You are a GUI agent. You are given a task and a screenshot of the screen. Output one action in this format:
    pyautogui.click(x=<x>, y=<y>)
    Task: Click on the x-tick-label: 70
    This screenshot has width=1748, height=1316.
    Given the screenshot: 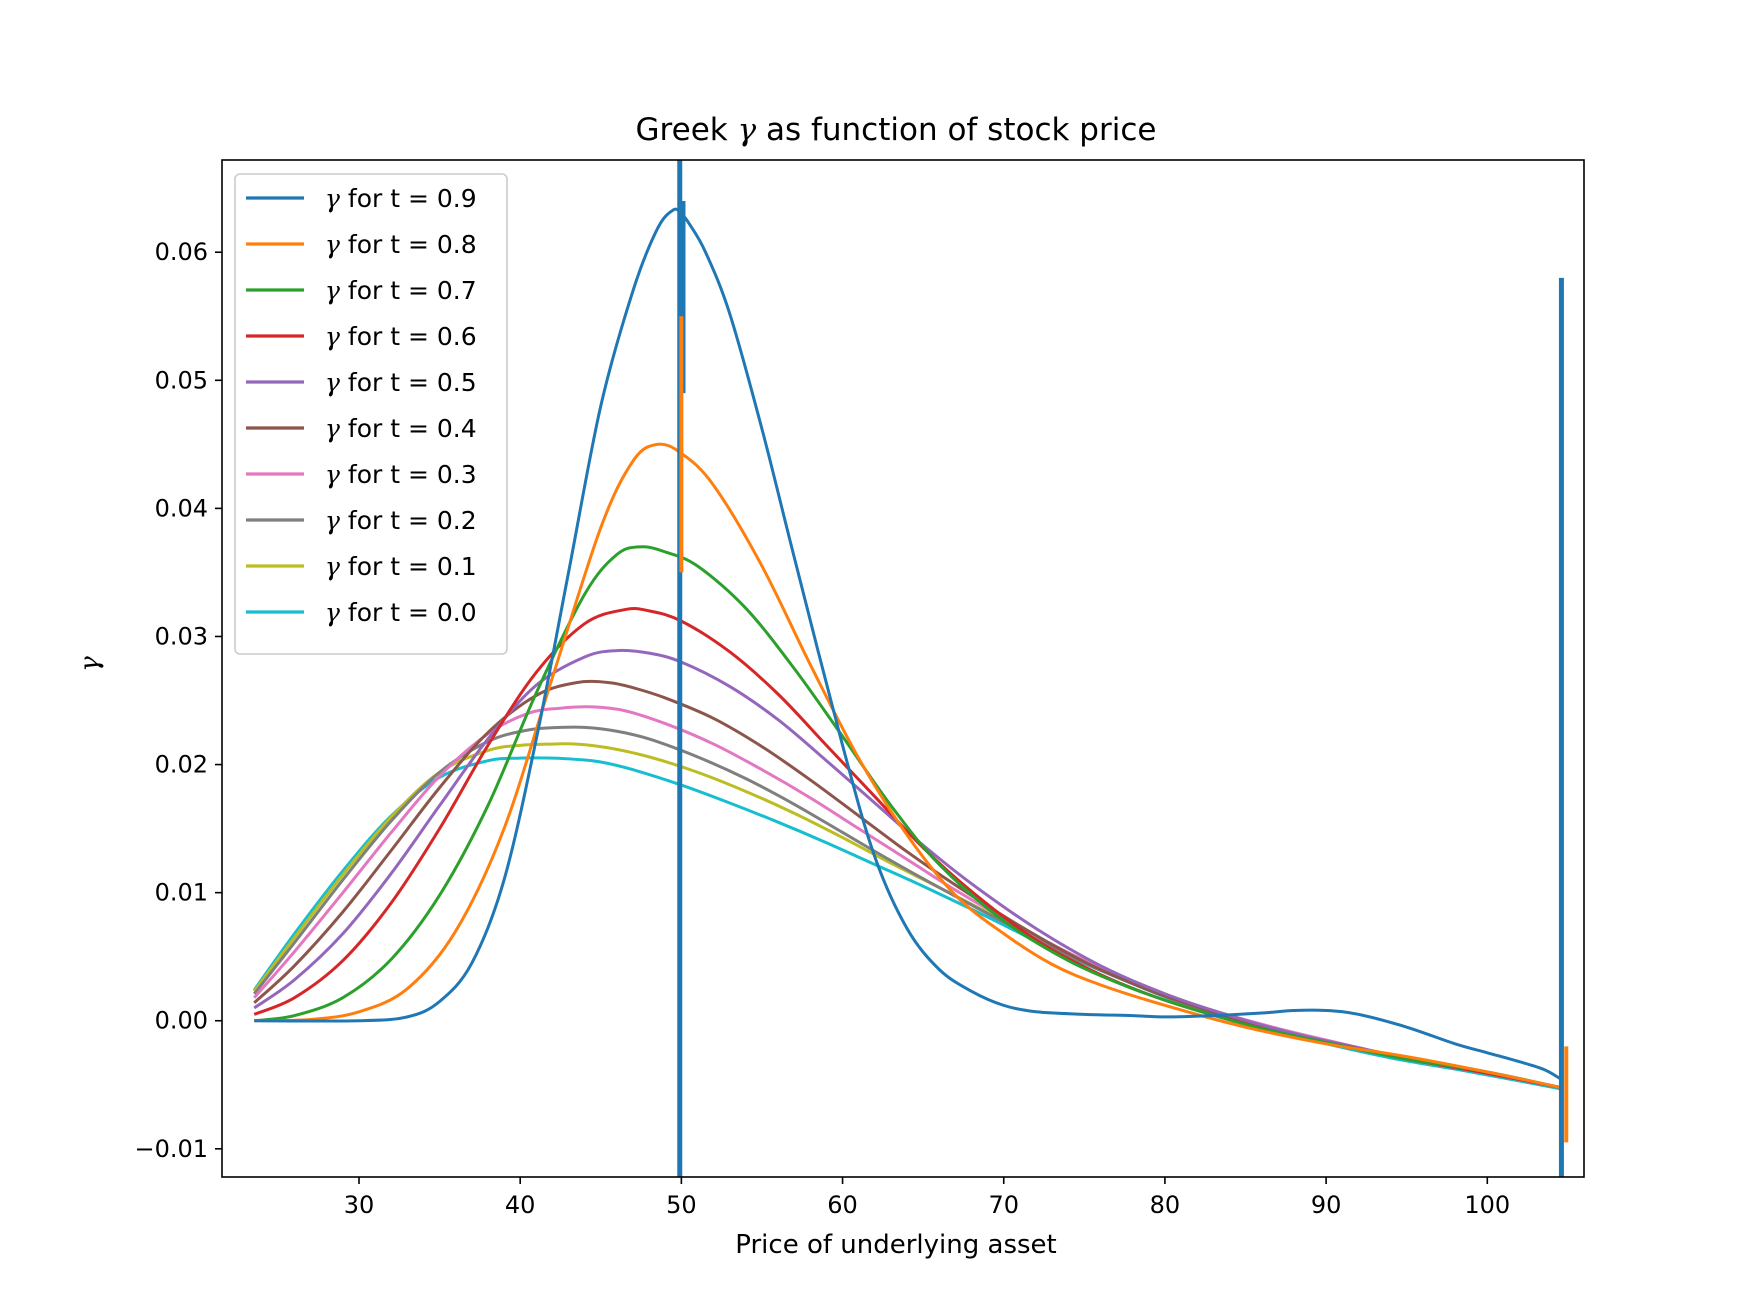 What is the action you would take?
    pyautogui.click(x=1003, y=1205)
    